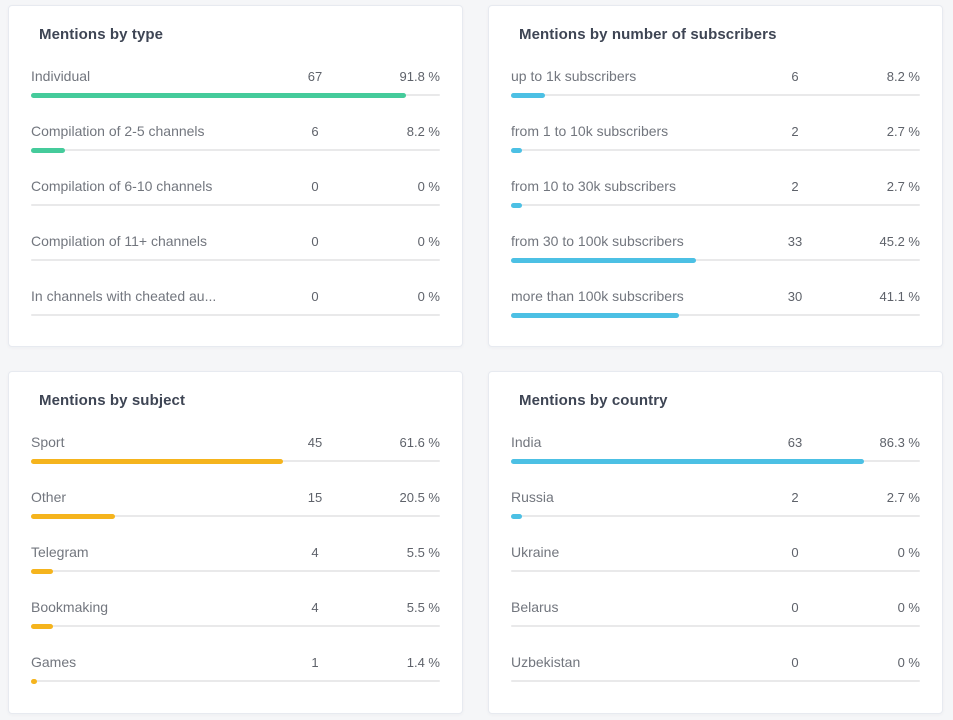  What do you see at coordinates (70, 607) in the screenshot?
I see `row-label: Bookmaking` at bounding box center [70, 607].